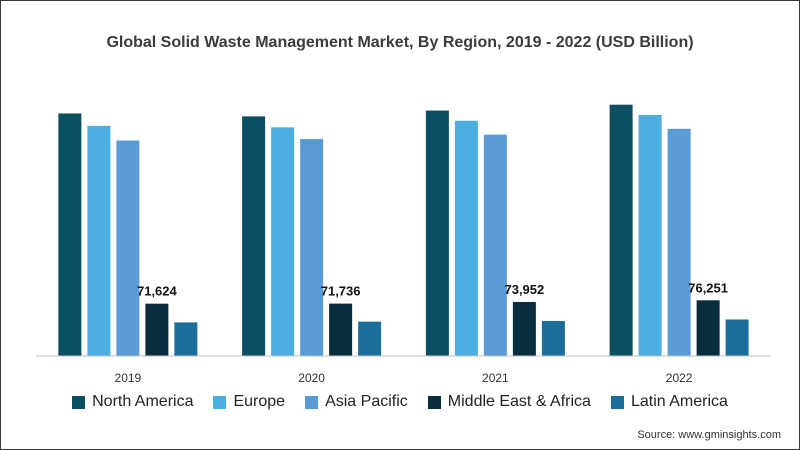 This screenshot has width=800, height=450. I want to click on bar-asia-pacific-2019, so click(128, 248).